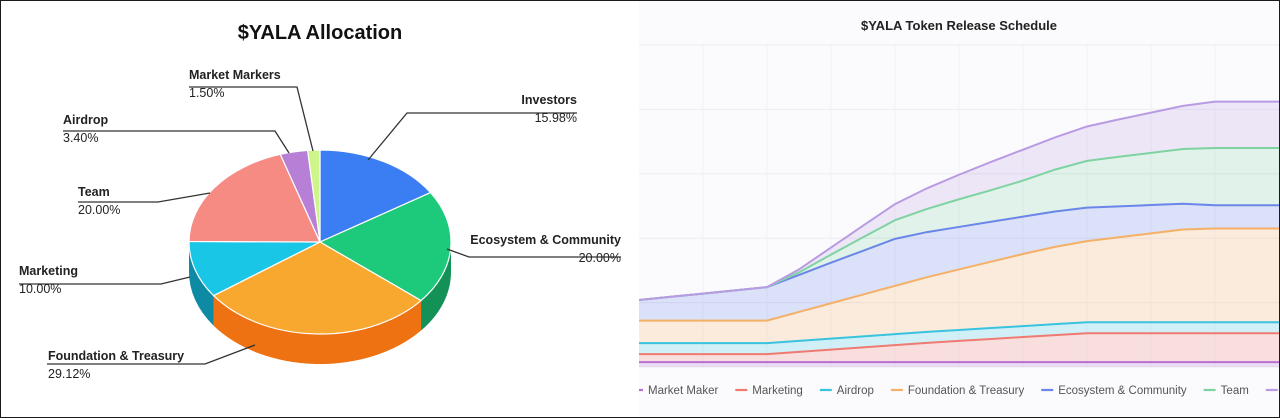 The height and width of the screenshot is (418, 1280). I want to click on callout-leader-foundation-and-treasury, so click(151, 354).